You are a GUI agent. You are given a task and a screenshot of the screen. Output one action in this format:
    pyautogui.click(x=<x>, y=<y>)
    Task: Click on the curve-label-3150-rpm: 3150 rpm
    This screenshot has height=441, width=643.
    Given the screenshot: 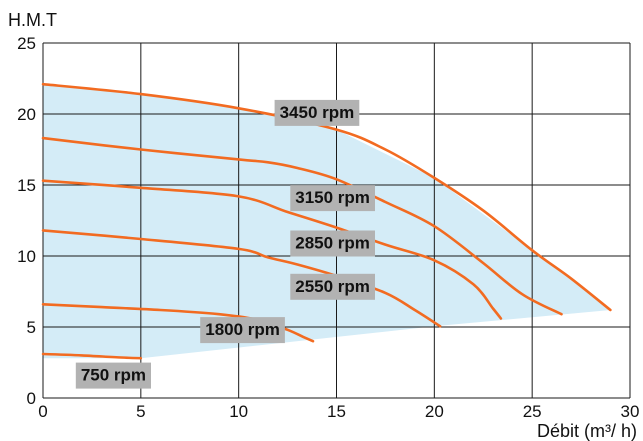 What is the action you would take?
    pyautogui.click(x=332, y=198)
    